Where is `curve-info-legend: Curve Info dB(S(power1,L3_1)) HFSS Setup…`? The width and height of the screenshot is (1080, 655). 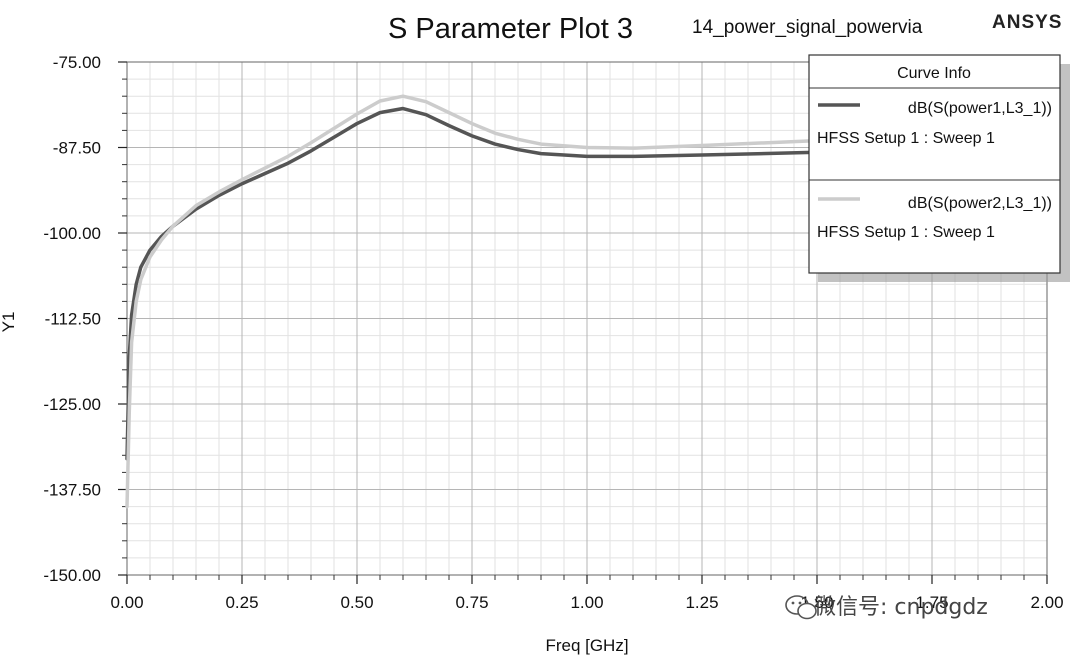 curve-info-legend: Curve Info dB(S(power1,L3_1)) HFSS Setup… is located at coordinates (939, 168).